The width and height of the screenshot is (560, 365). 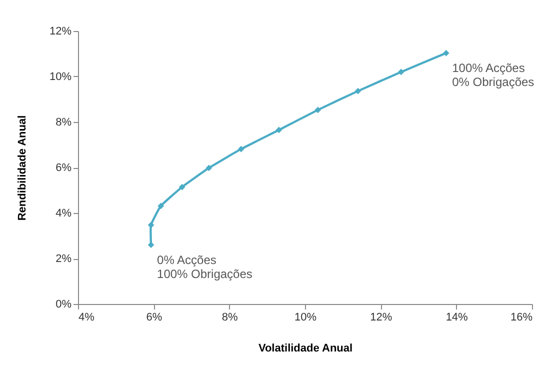 I want to click on x-tick-label: 8%, so click(x=230, y=318).